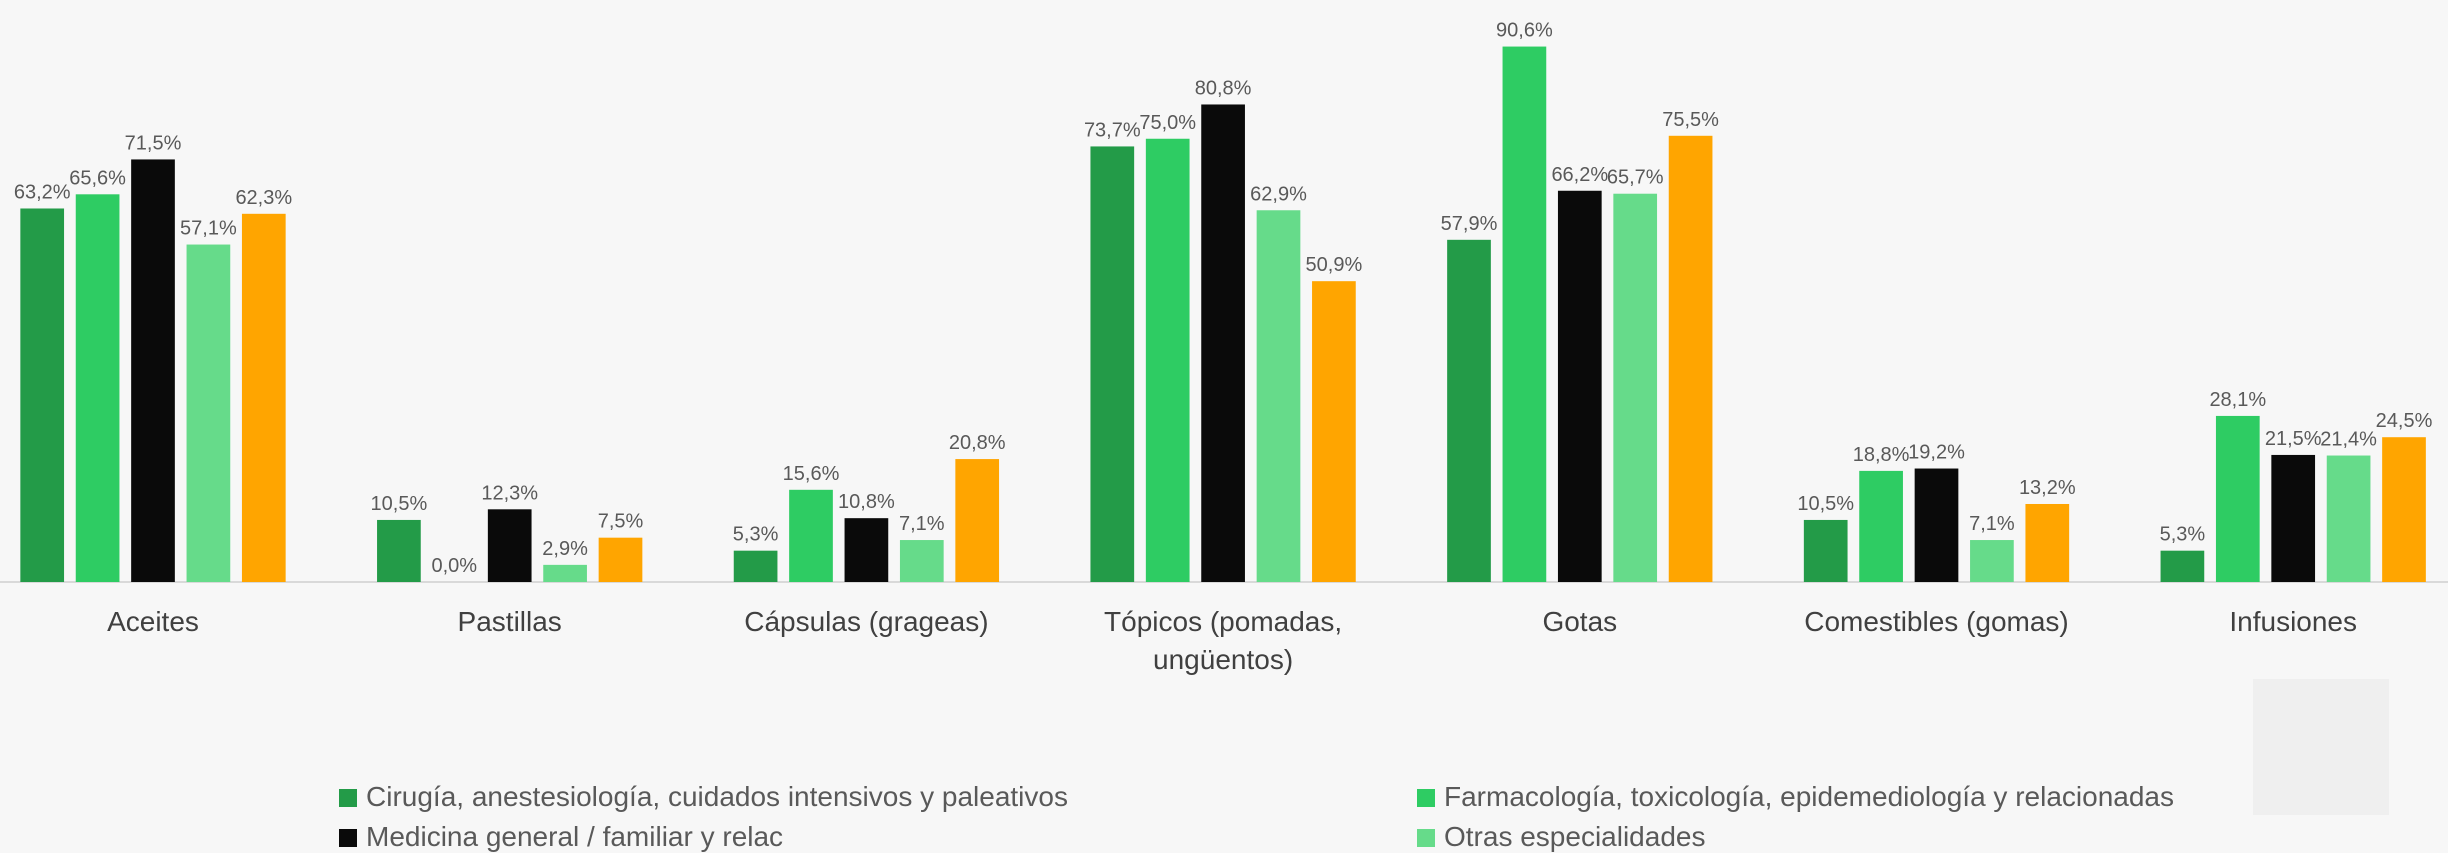 The image size is (2448, 853). Describe the element at coordinates (1575, 836) in the screenshot. I see `legend-label: Otras especialidades` at that location.